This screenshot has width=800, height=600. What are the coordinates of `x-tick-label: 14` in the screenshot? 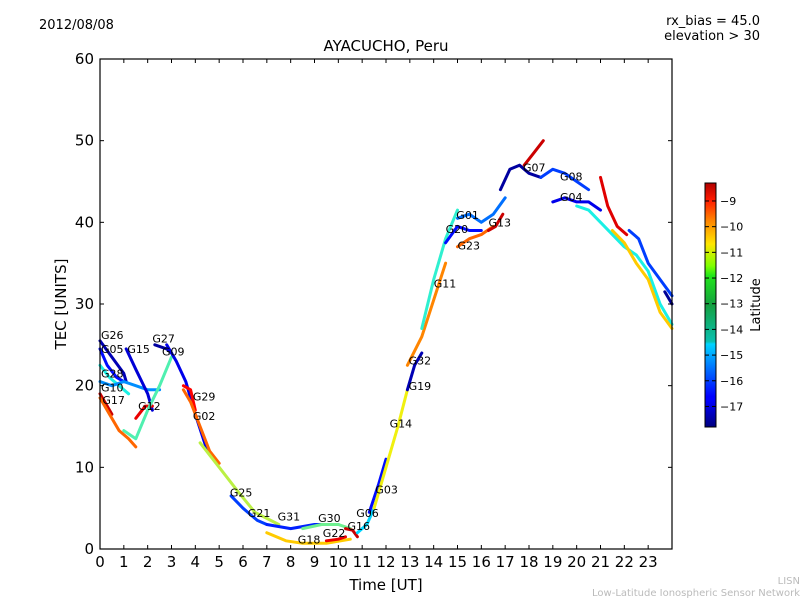 It's located at (433, 562).